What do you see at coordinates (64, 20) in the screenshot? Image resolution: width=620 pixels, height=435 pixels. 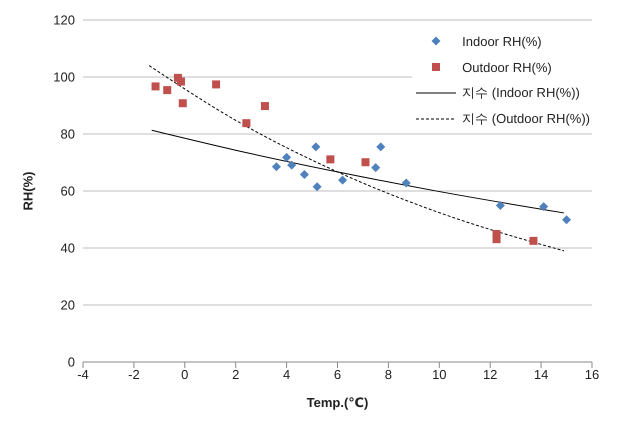 I see `y-tick-label: 120` at bounding box center [64, 20].